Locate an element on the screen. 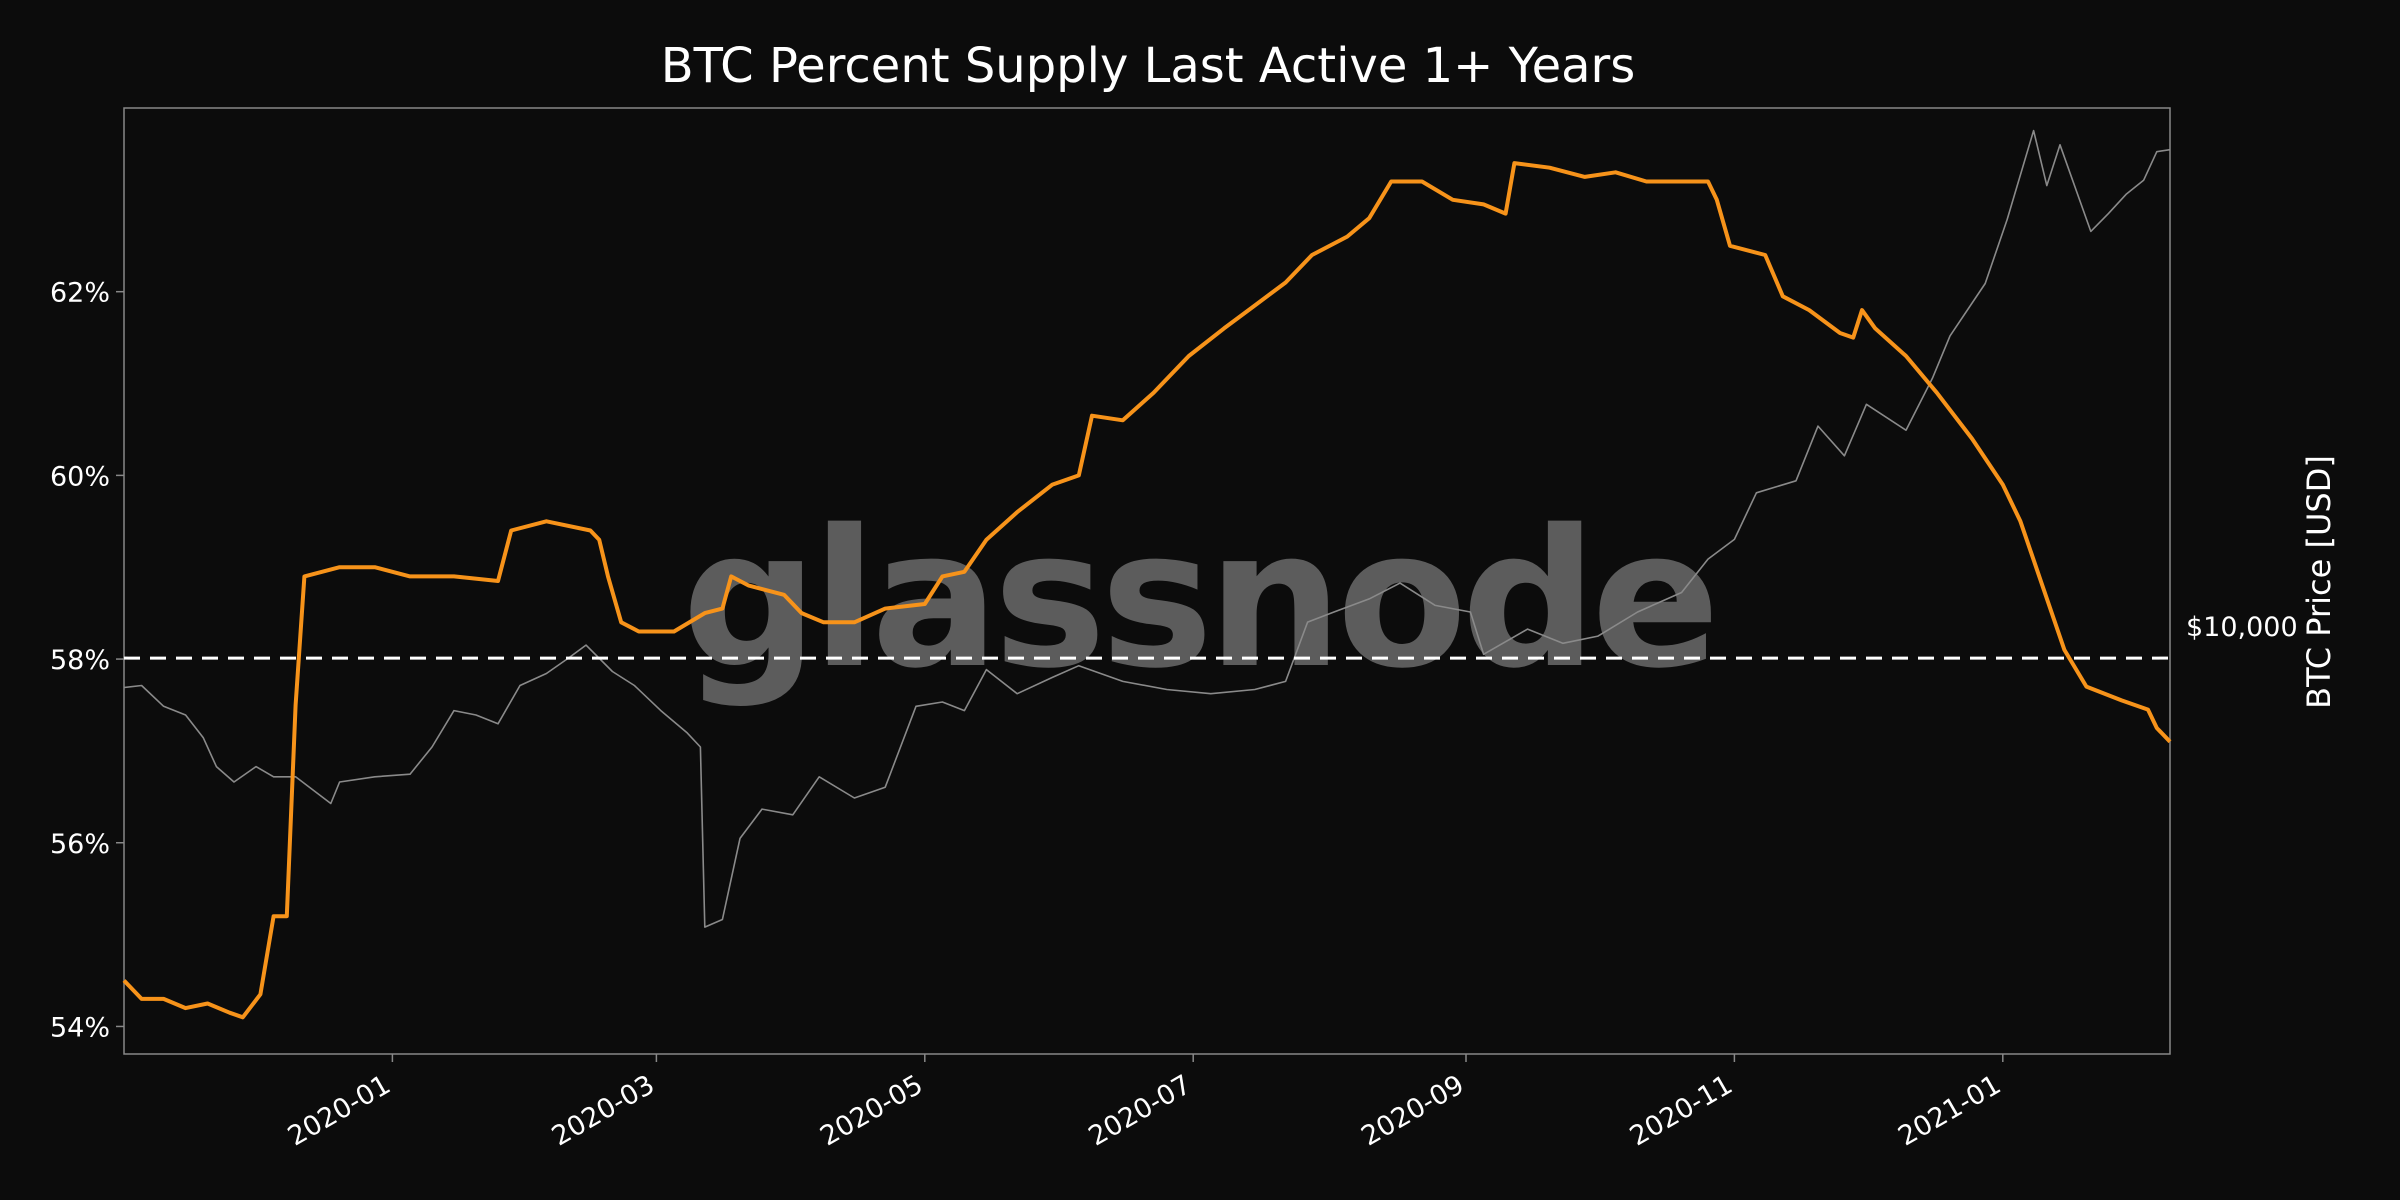 Image resolution: width=2400 pixels, height=1200 pixels. y-tick-label: 60% is located at coordinates (80, 476).